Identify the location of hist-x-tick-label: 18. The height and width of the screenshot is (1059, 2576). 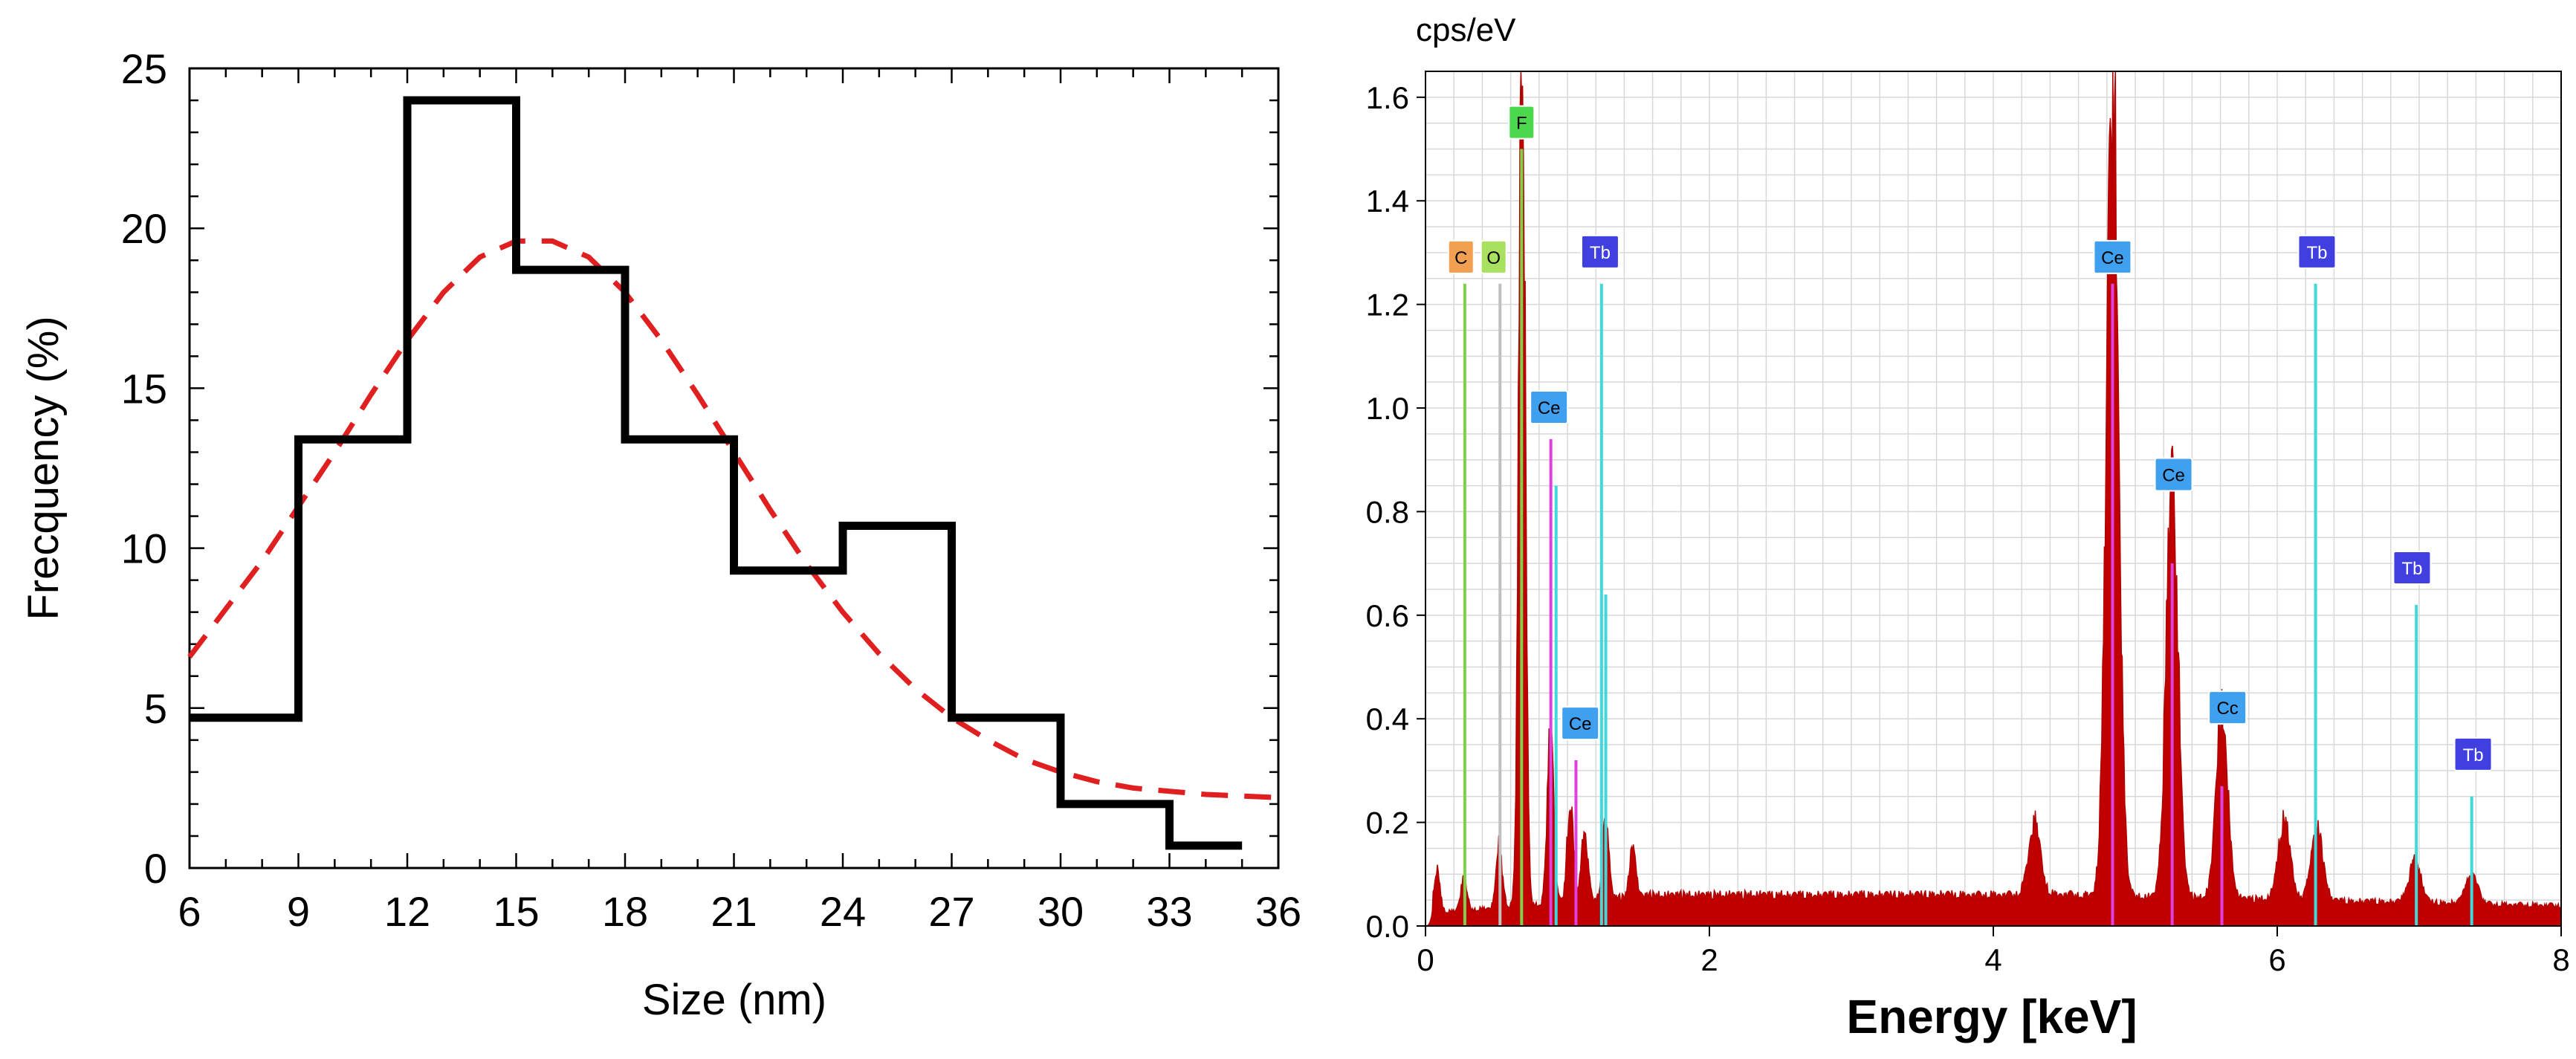
(625, 911).